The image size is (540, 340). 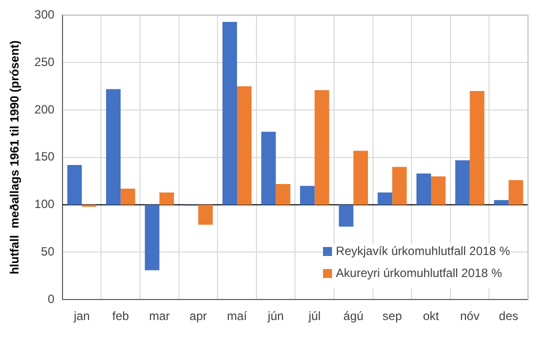 What do you see at coordinates (419, 273) in the screenshot?
I see `legend-label: Akureyri úrkomuhlutfall 2018 %` at bounding box center [419, 273].